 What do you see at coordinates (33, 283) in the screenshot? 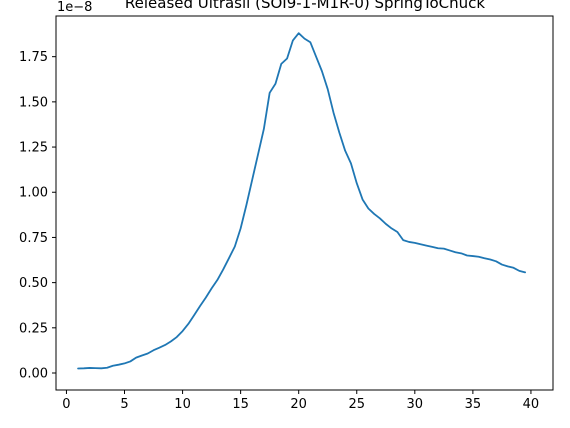
I see `y-tick-label: 0.50` at bounding box center [33, 283].